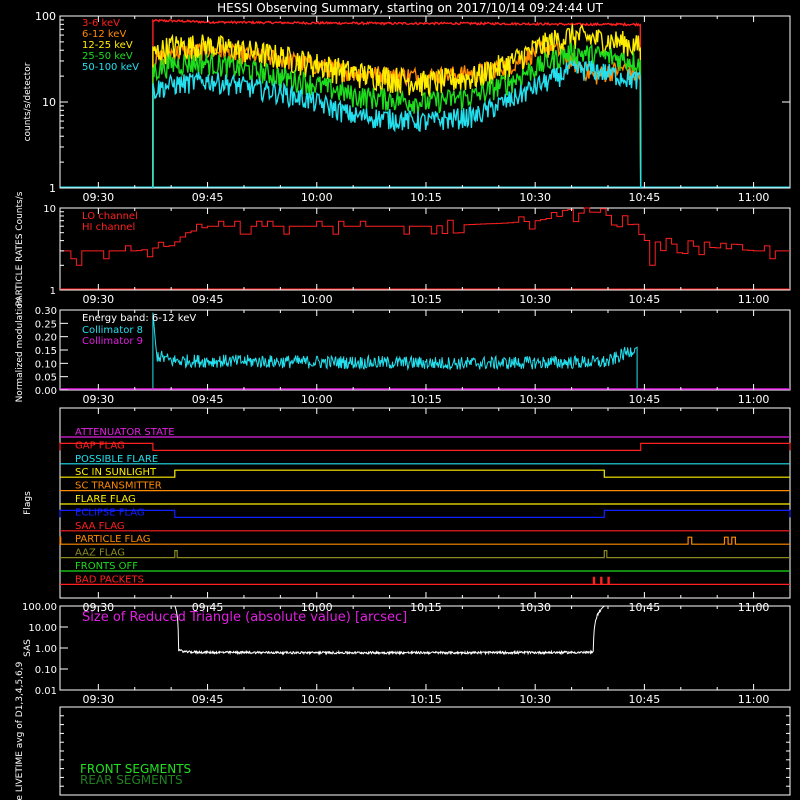 This screenshot has width=800, height=800. I want to click on y-tick-label: 10.00, so click(42, 628).